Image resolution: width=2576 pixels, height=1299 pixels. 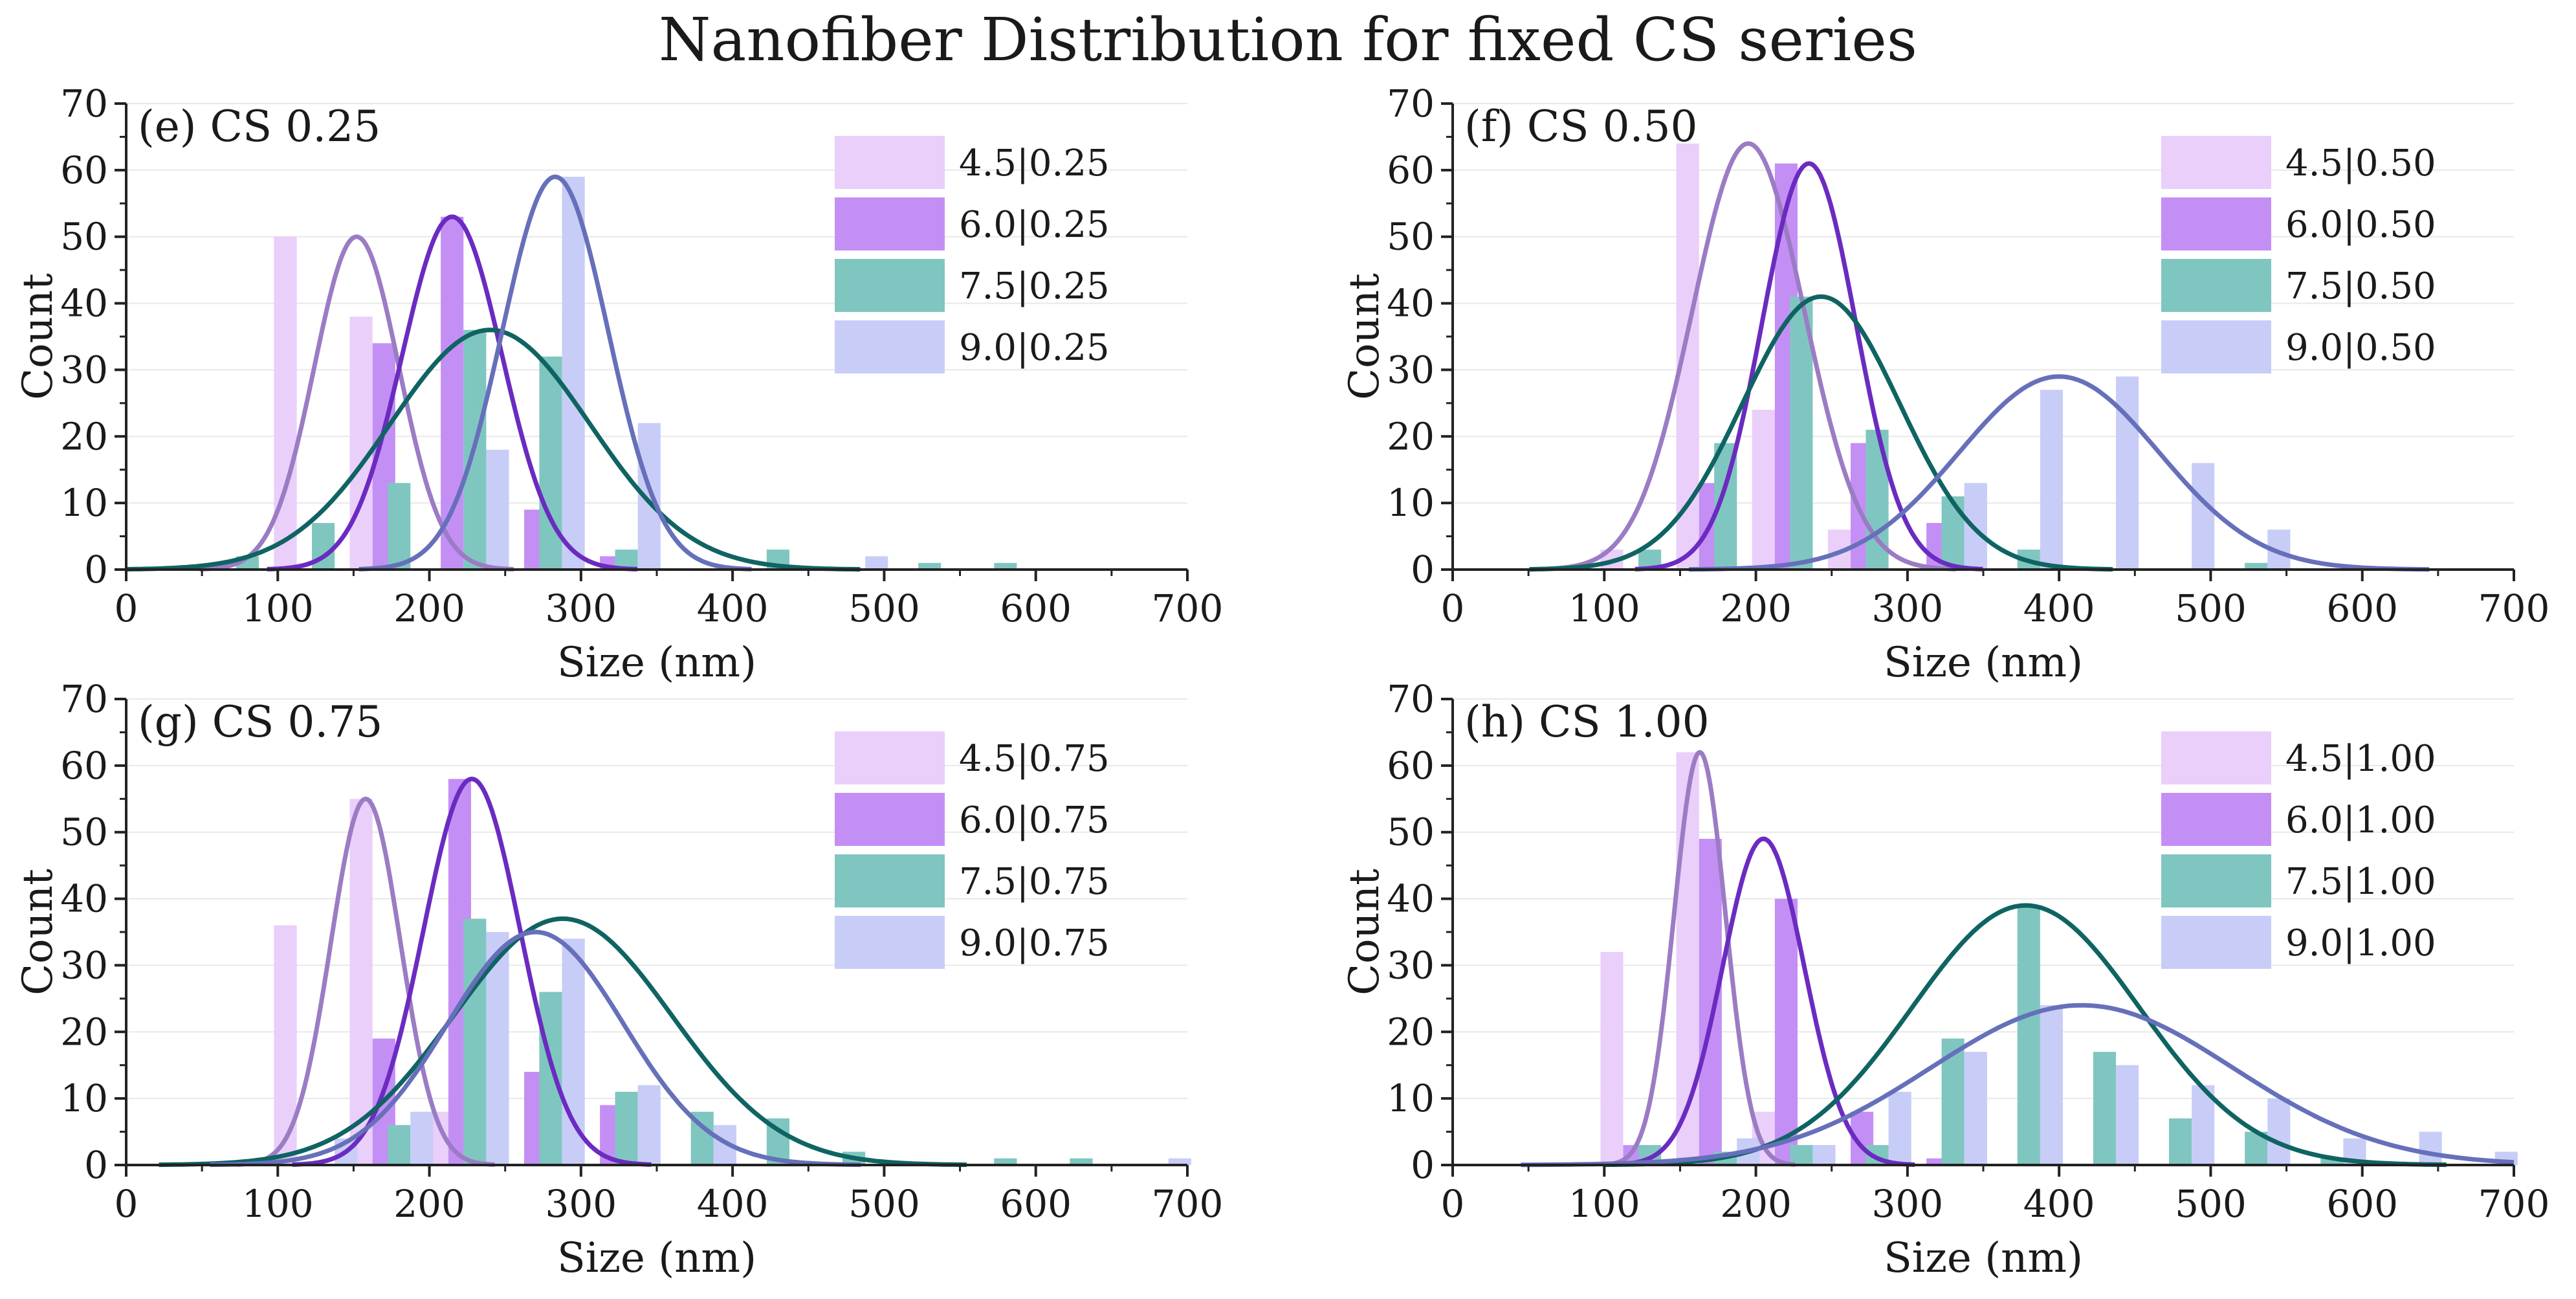 I want to click on legend-label: 4.5|1.00, so click(x=2361, y=759).